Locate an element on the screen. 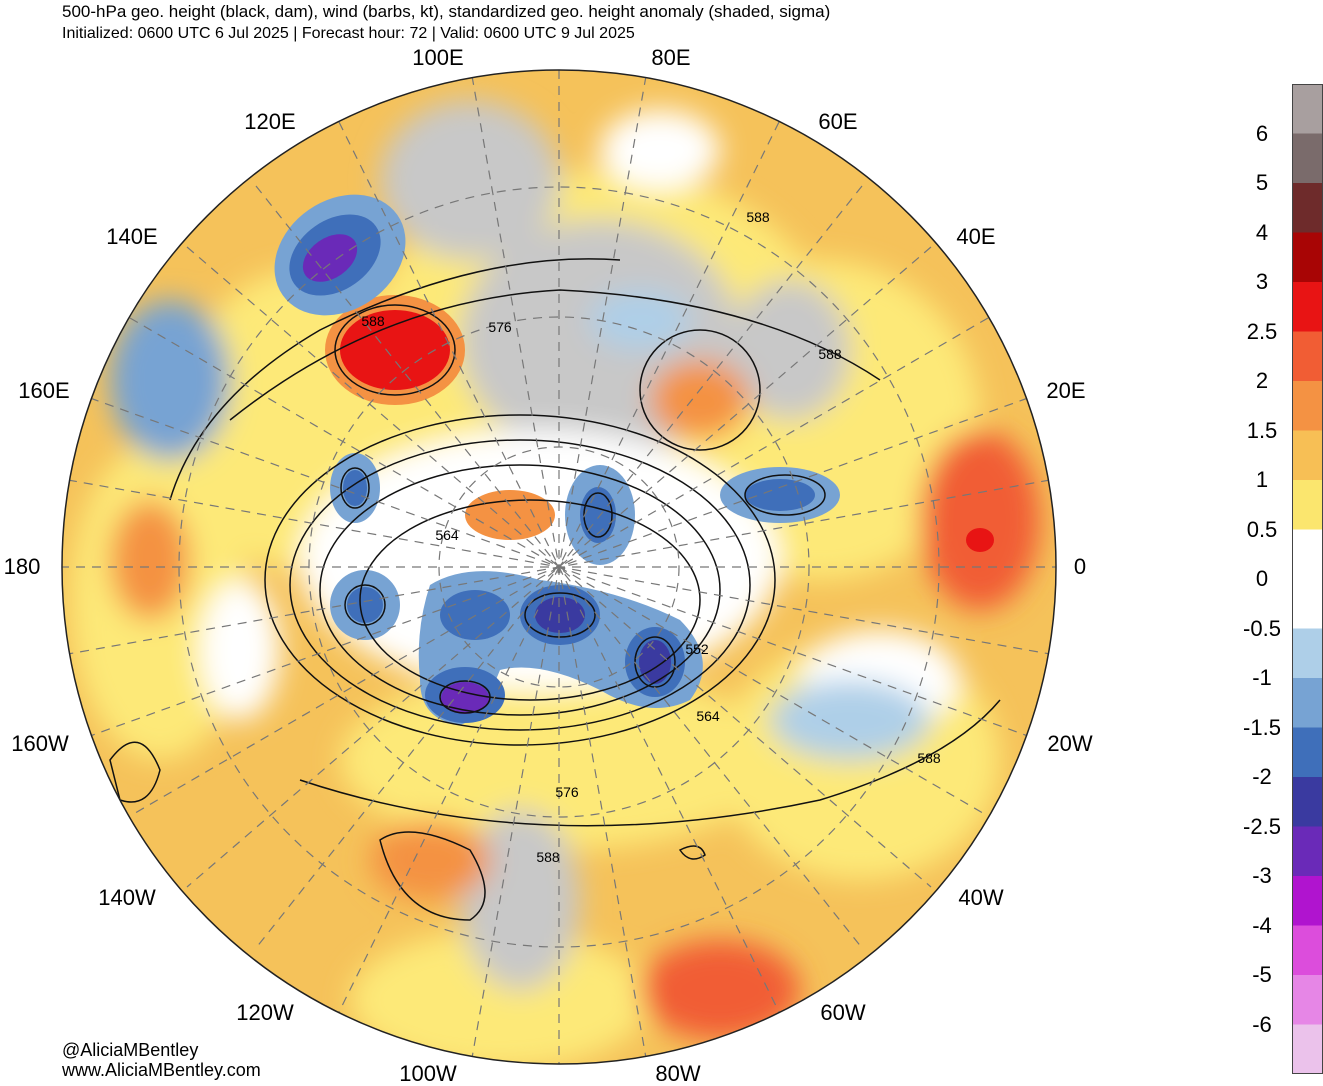  lon-label-80e: 80E is located at coordinates (671, 57).